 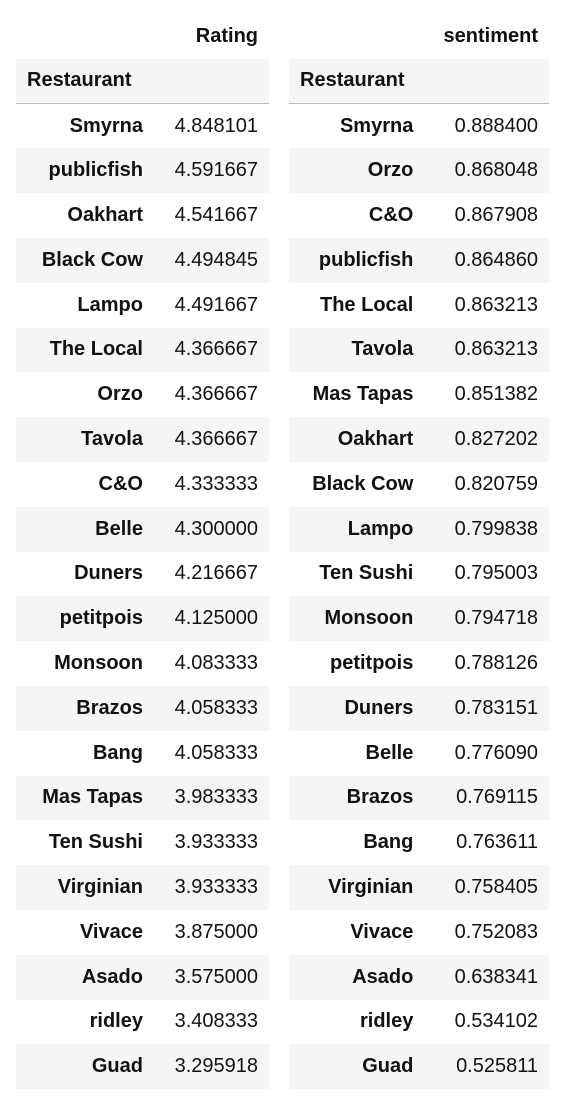 I want to click on restaurant-name-cell: Lampo, so click(x=85, y=305).